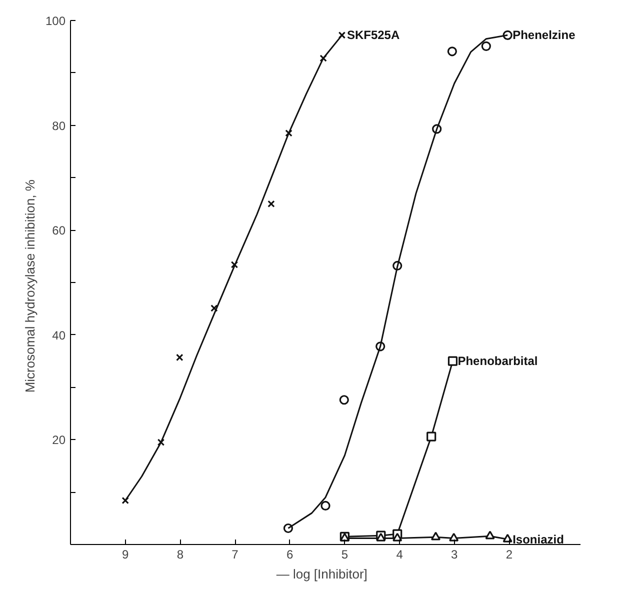 This screenshot has height=614, width=630. I want to click on x-axis-title: — log [Inhibitor], so click(322, 574).